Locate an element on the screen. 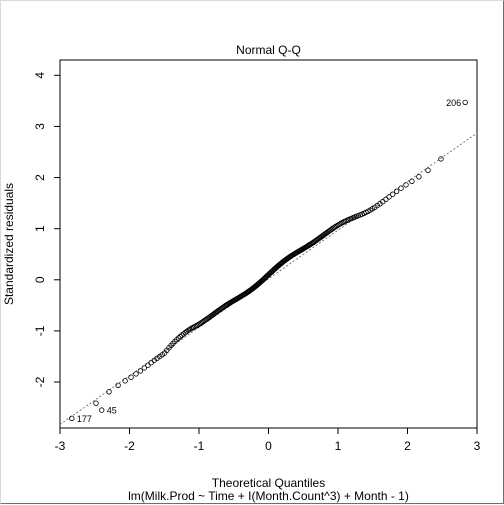 This screenshot has width=504, height=505. x-tick-label: -2 is located at coordinates (129, 446).